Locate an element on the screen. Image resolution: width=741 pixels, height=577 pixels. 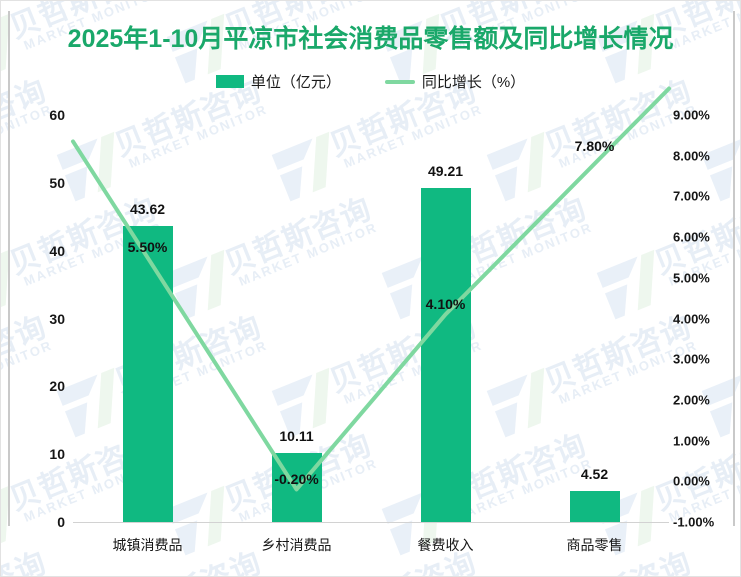
legend-item-label: 同比增长（%） is located at coordinates (473, 82).